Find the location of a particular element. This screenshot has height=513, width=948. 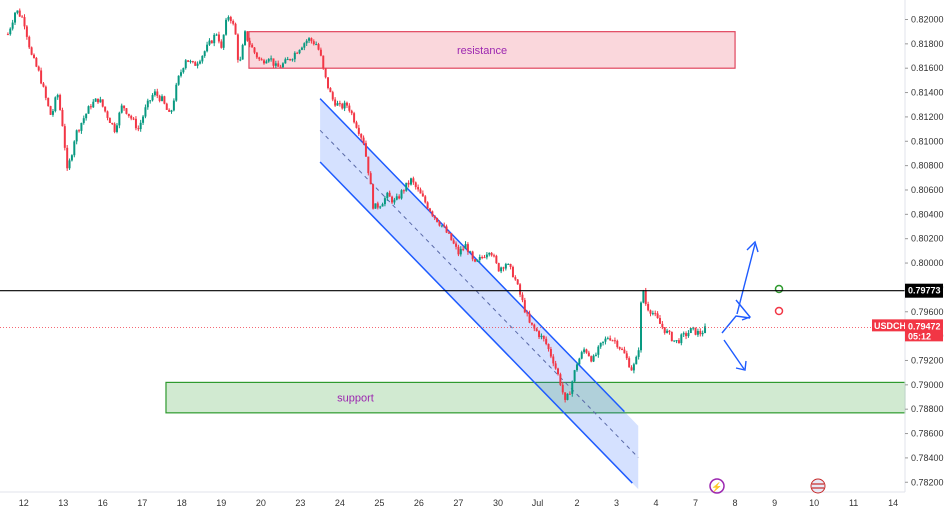

y-tick-label: 0.78600 is located at coordinates (927, 434).